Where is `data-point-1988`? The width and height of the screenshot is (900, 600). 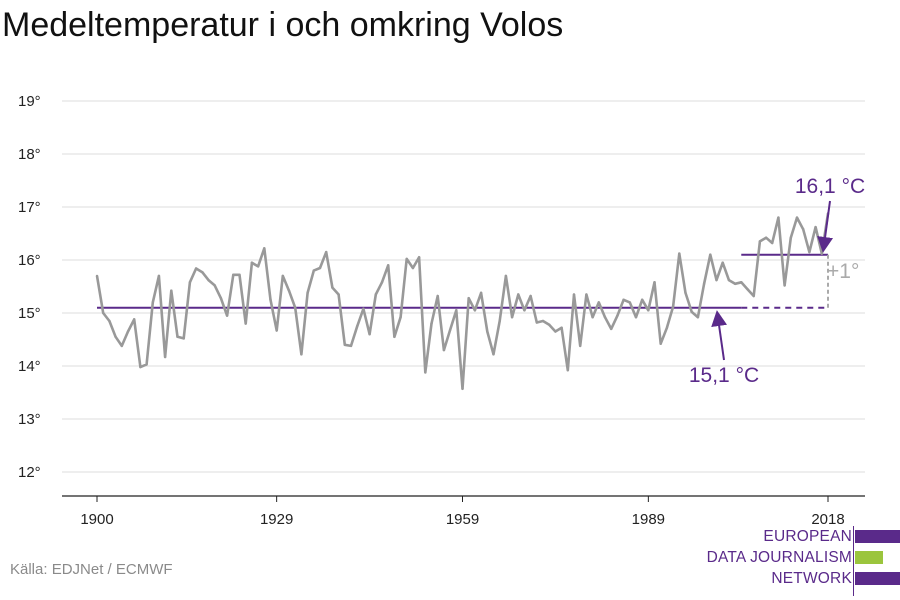 data-point-1988 is located at coordinates (642, 299).